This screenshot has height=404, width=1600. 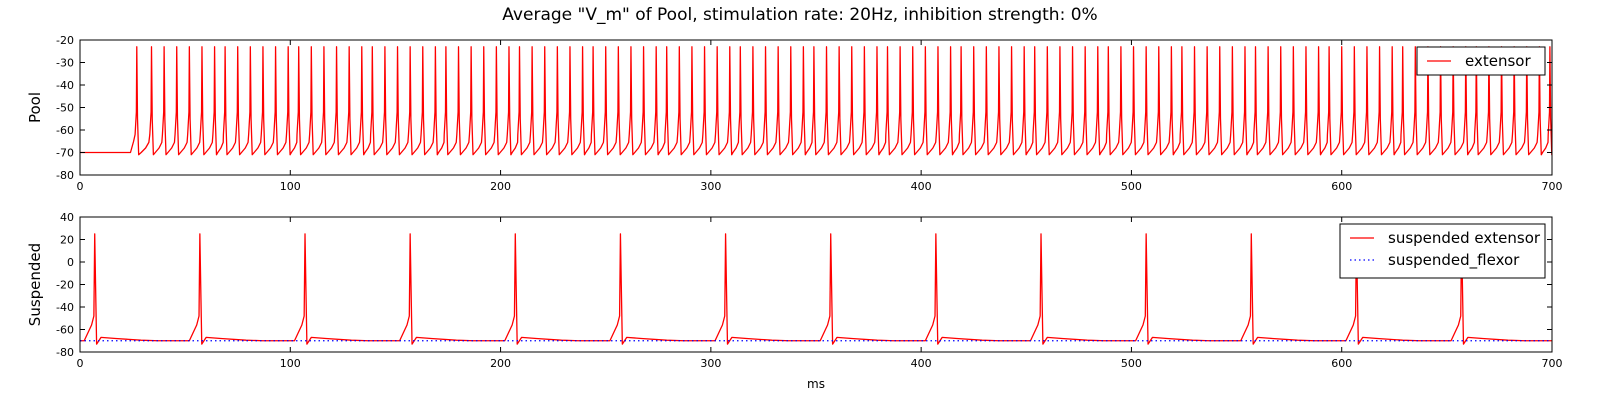 What do you see at coordinates (65, 153) in the screenshot?
I see `y-tick-label: -70` at bounding box center [65, 153].